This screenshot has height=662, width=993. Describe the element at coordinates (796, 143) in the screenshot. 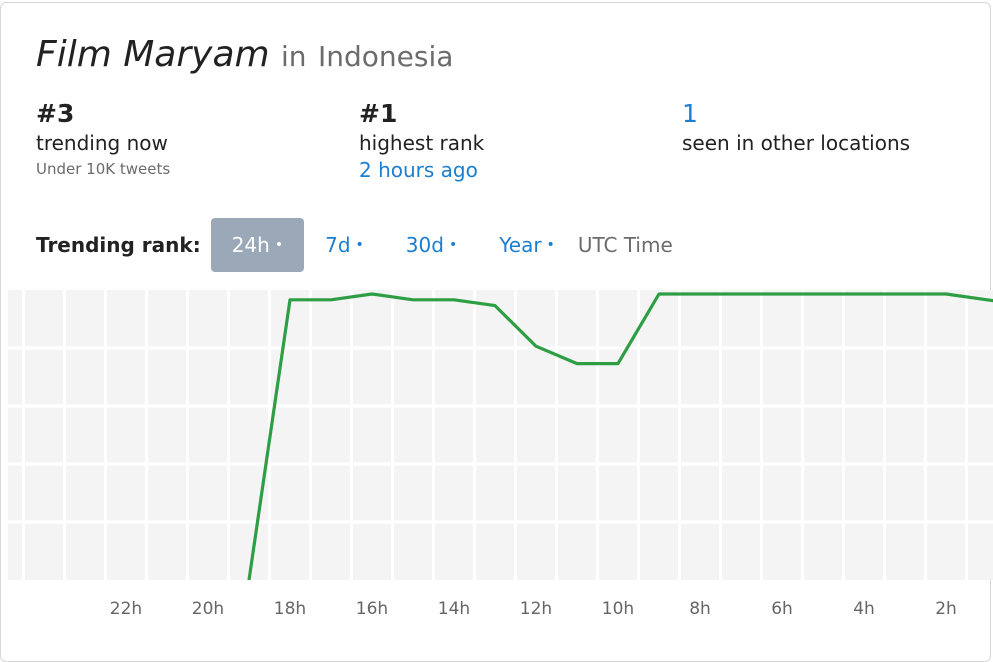

I see `other-locations-label: seen in other locations` at that location.